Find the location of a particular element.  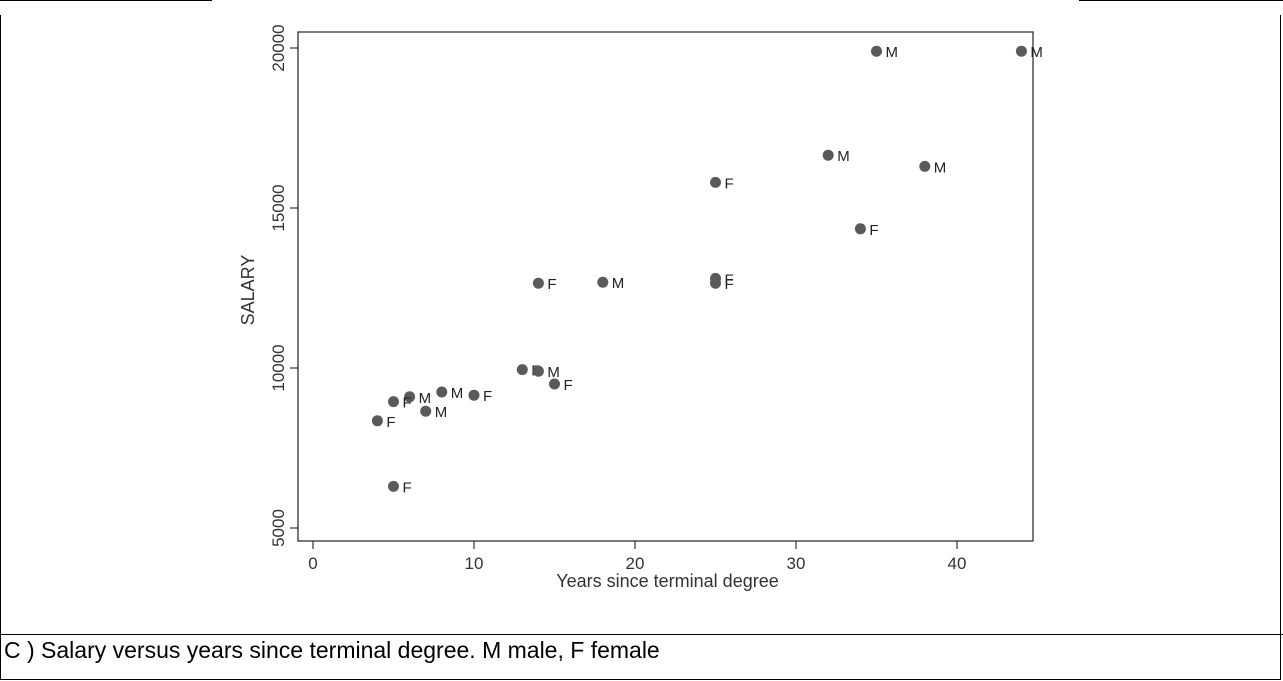

x-tick-label: 20 is located at coordinates (635, 563).